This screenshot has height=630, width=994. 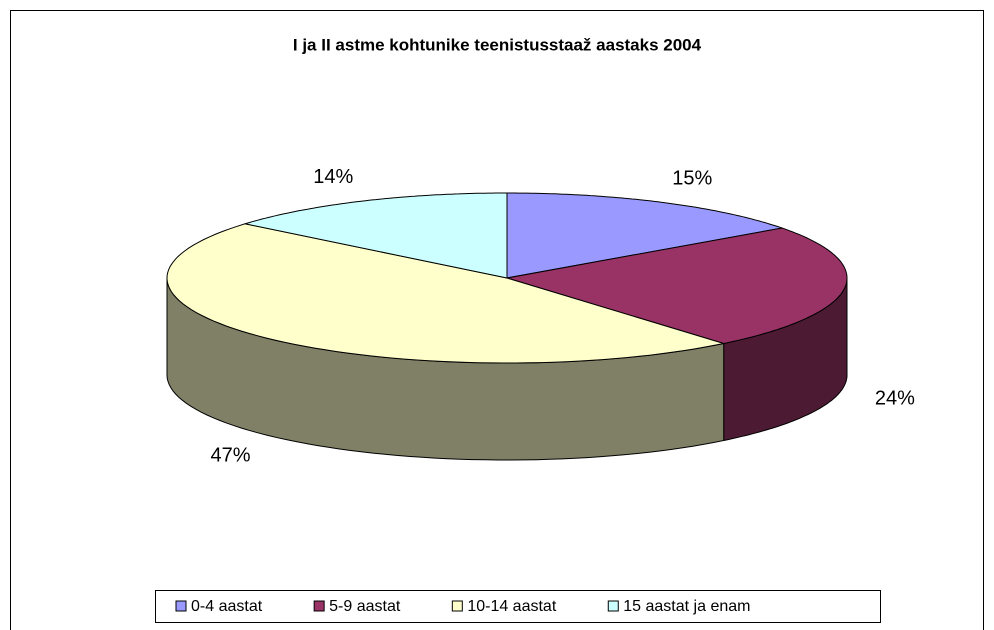 What do you see at coordinates (365, 606) in the screenshot?
I see `legend-label: 5-9 aastat` at bounding box center [365, 606].